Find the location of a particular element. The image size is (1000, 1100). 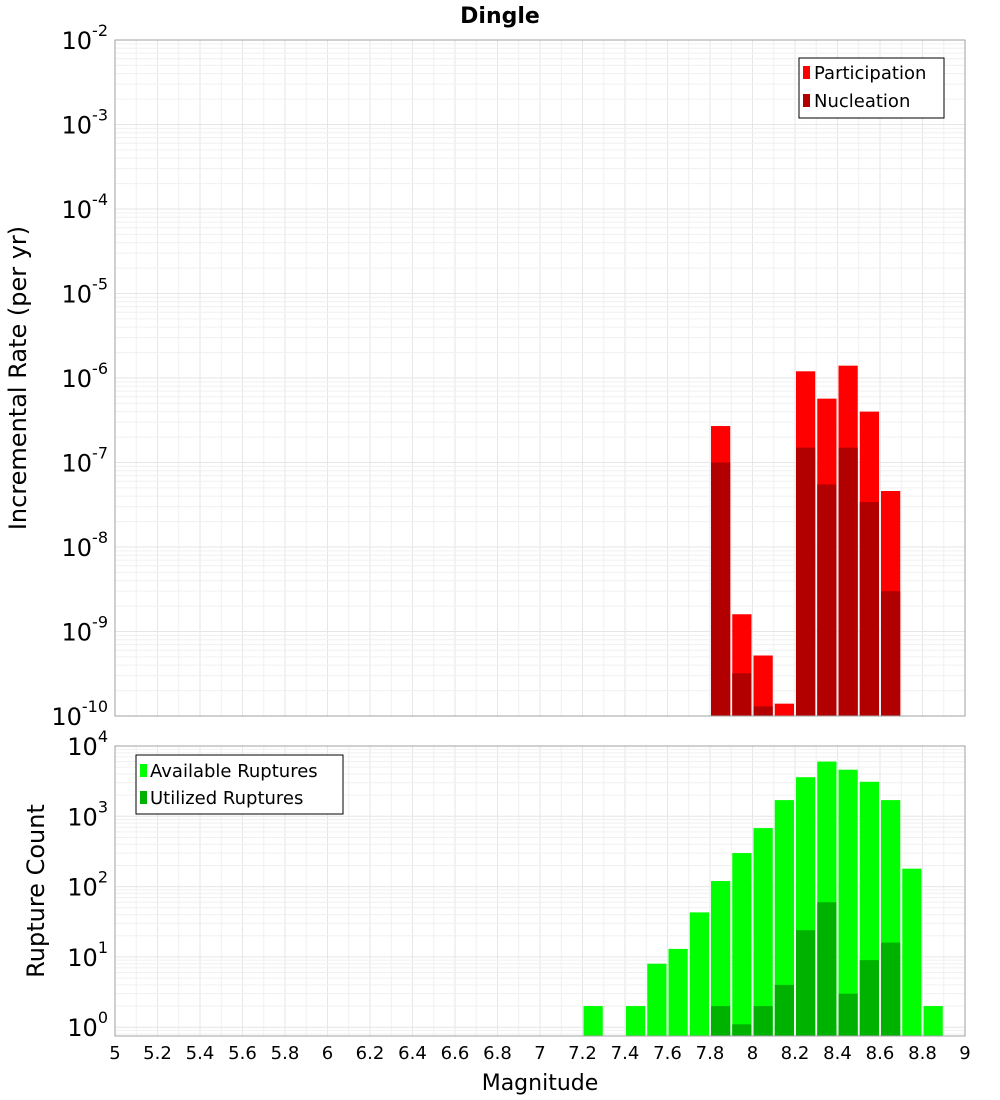

x-tick-label: 6.2 is located at coordinates (370, 1053).